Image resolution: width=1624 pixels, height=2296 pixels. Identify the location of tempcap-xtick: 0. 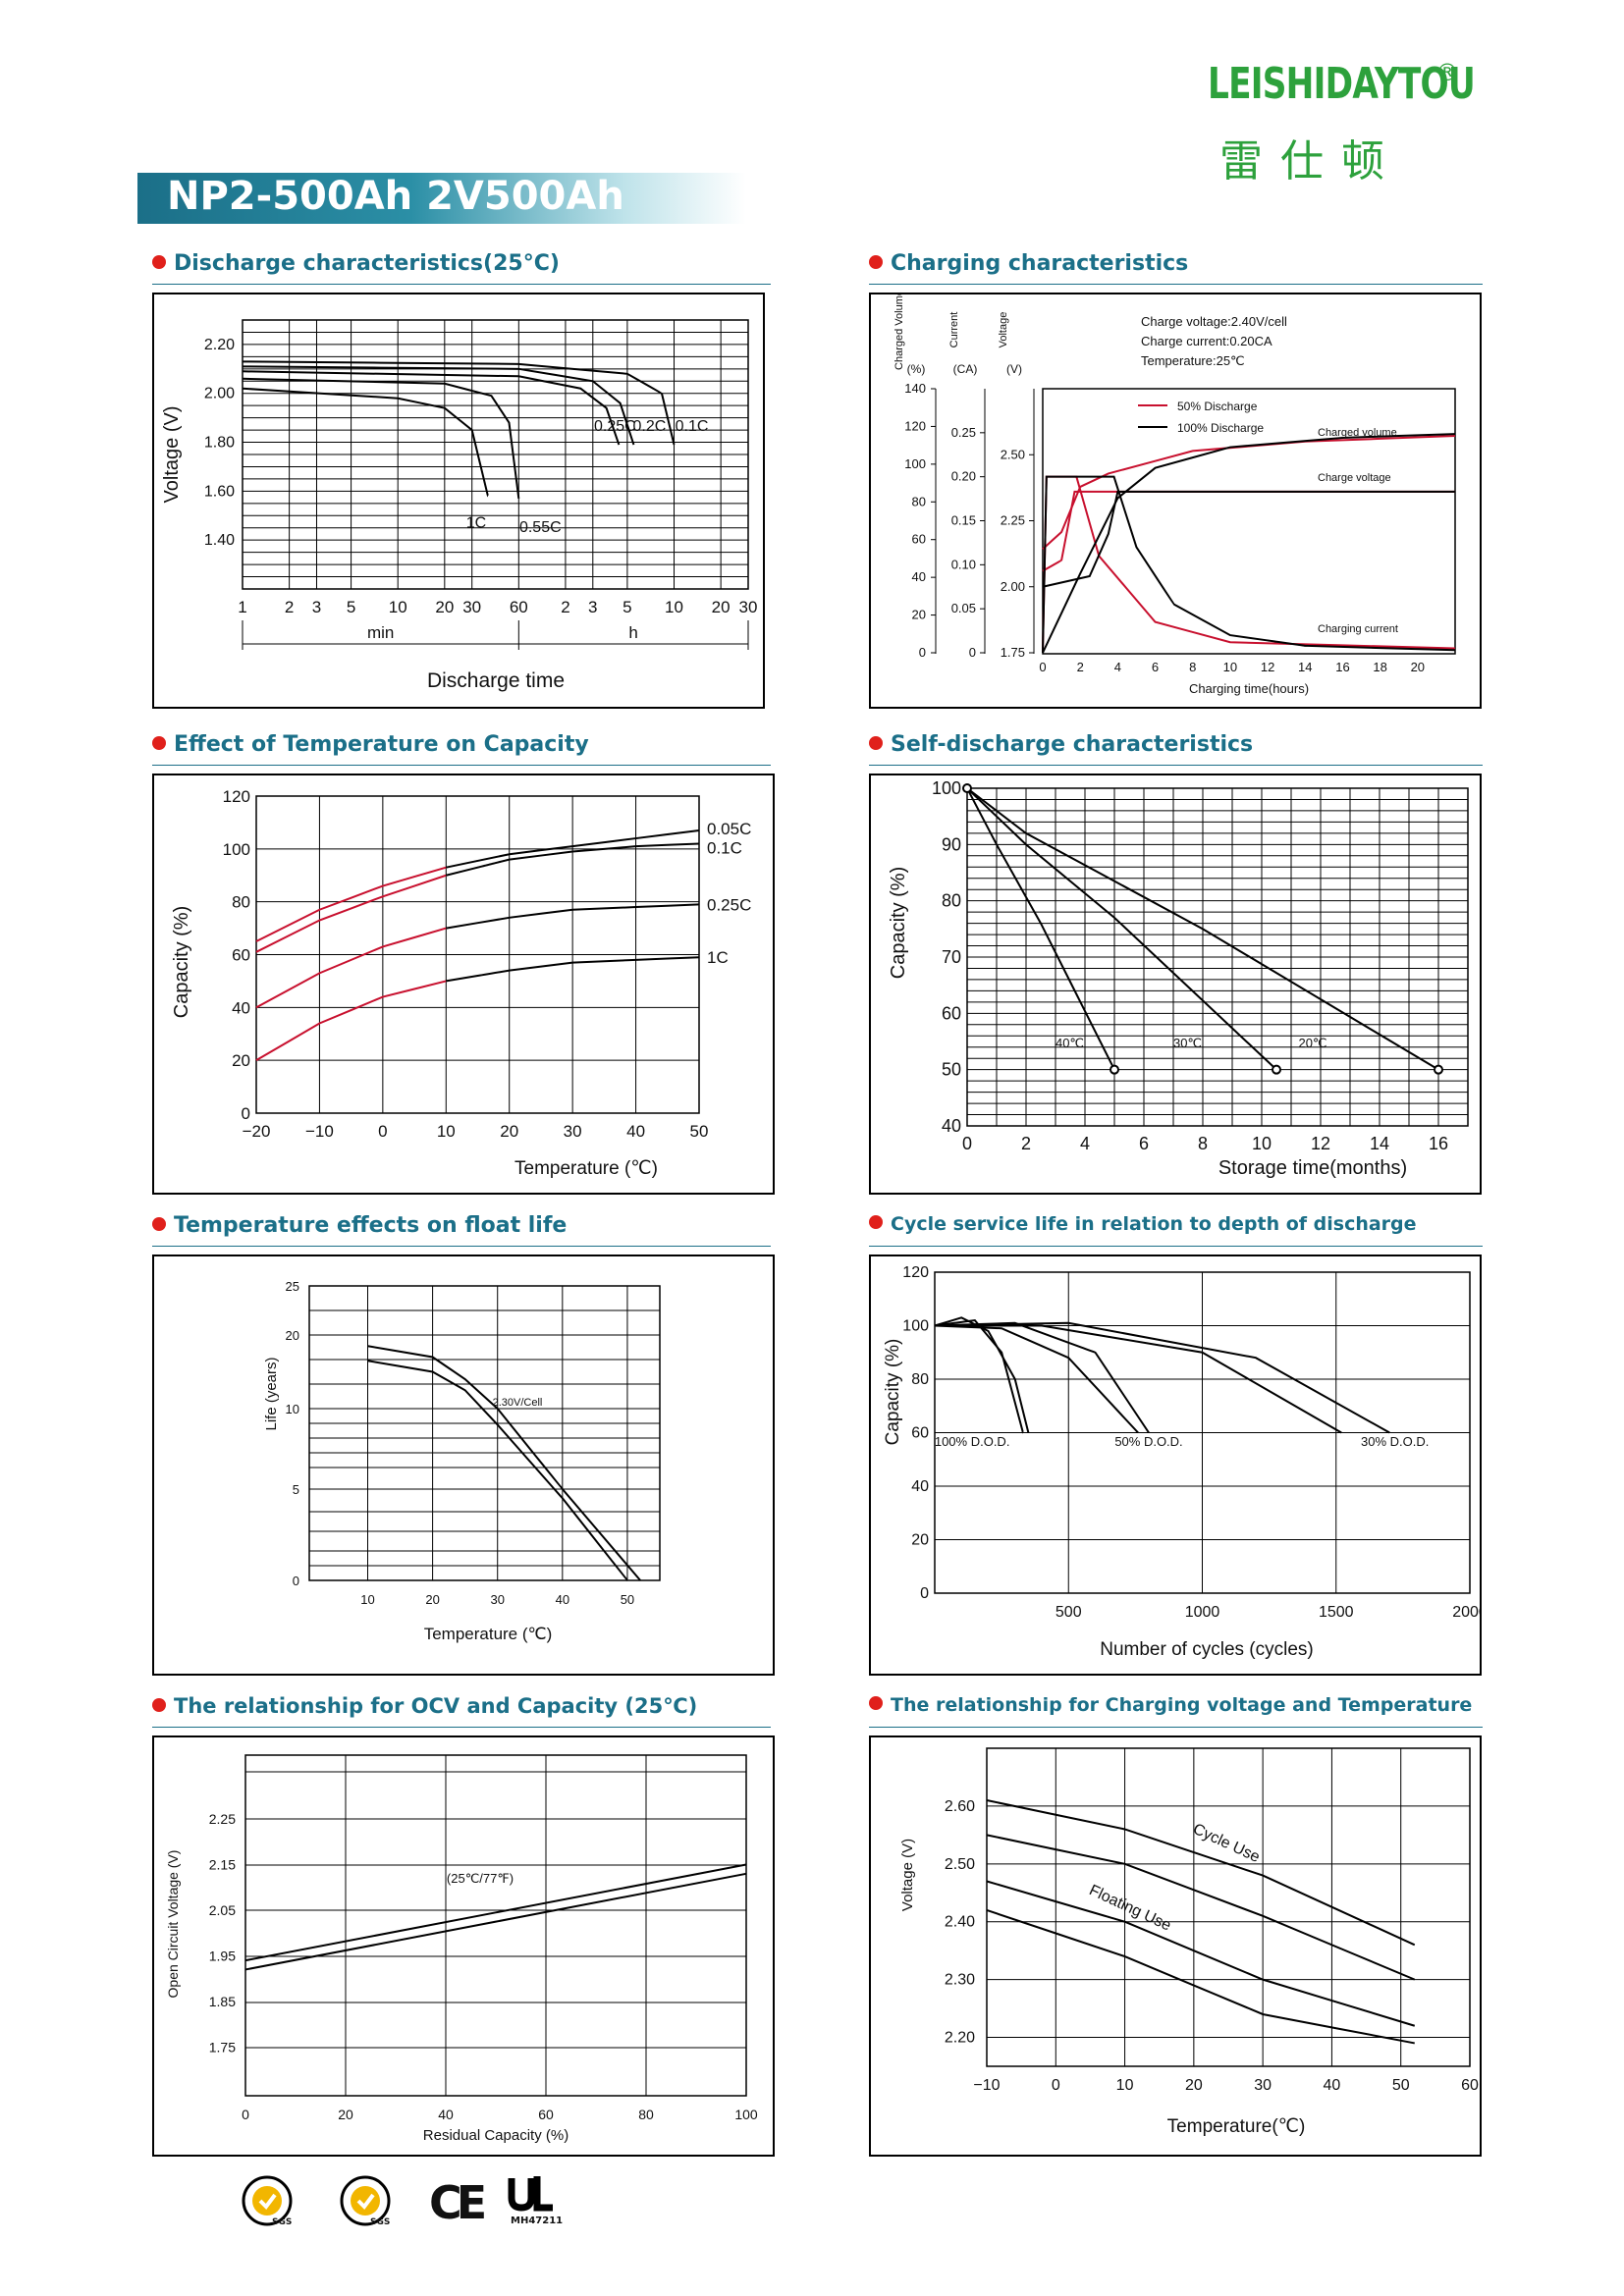
(382, 1131).